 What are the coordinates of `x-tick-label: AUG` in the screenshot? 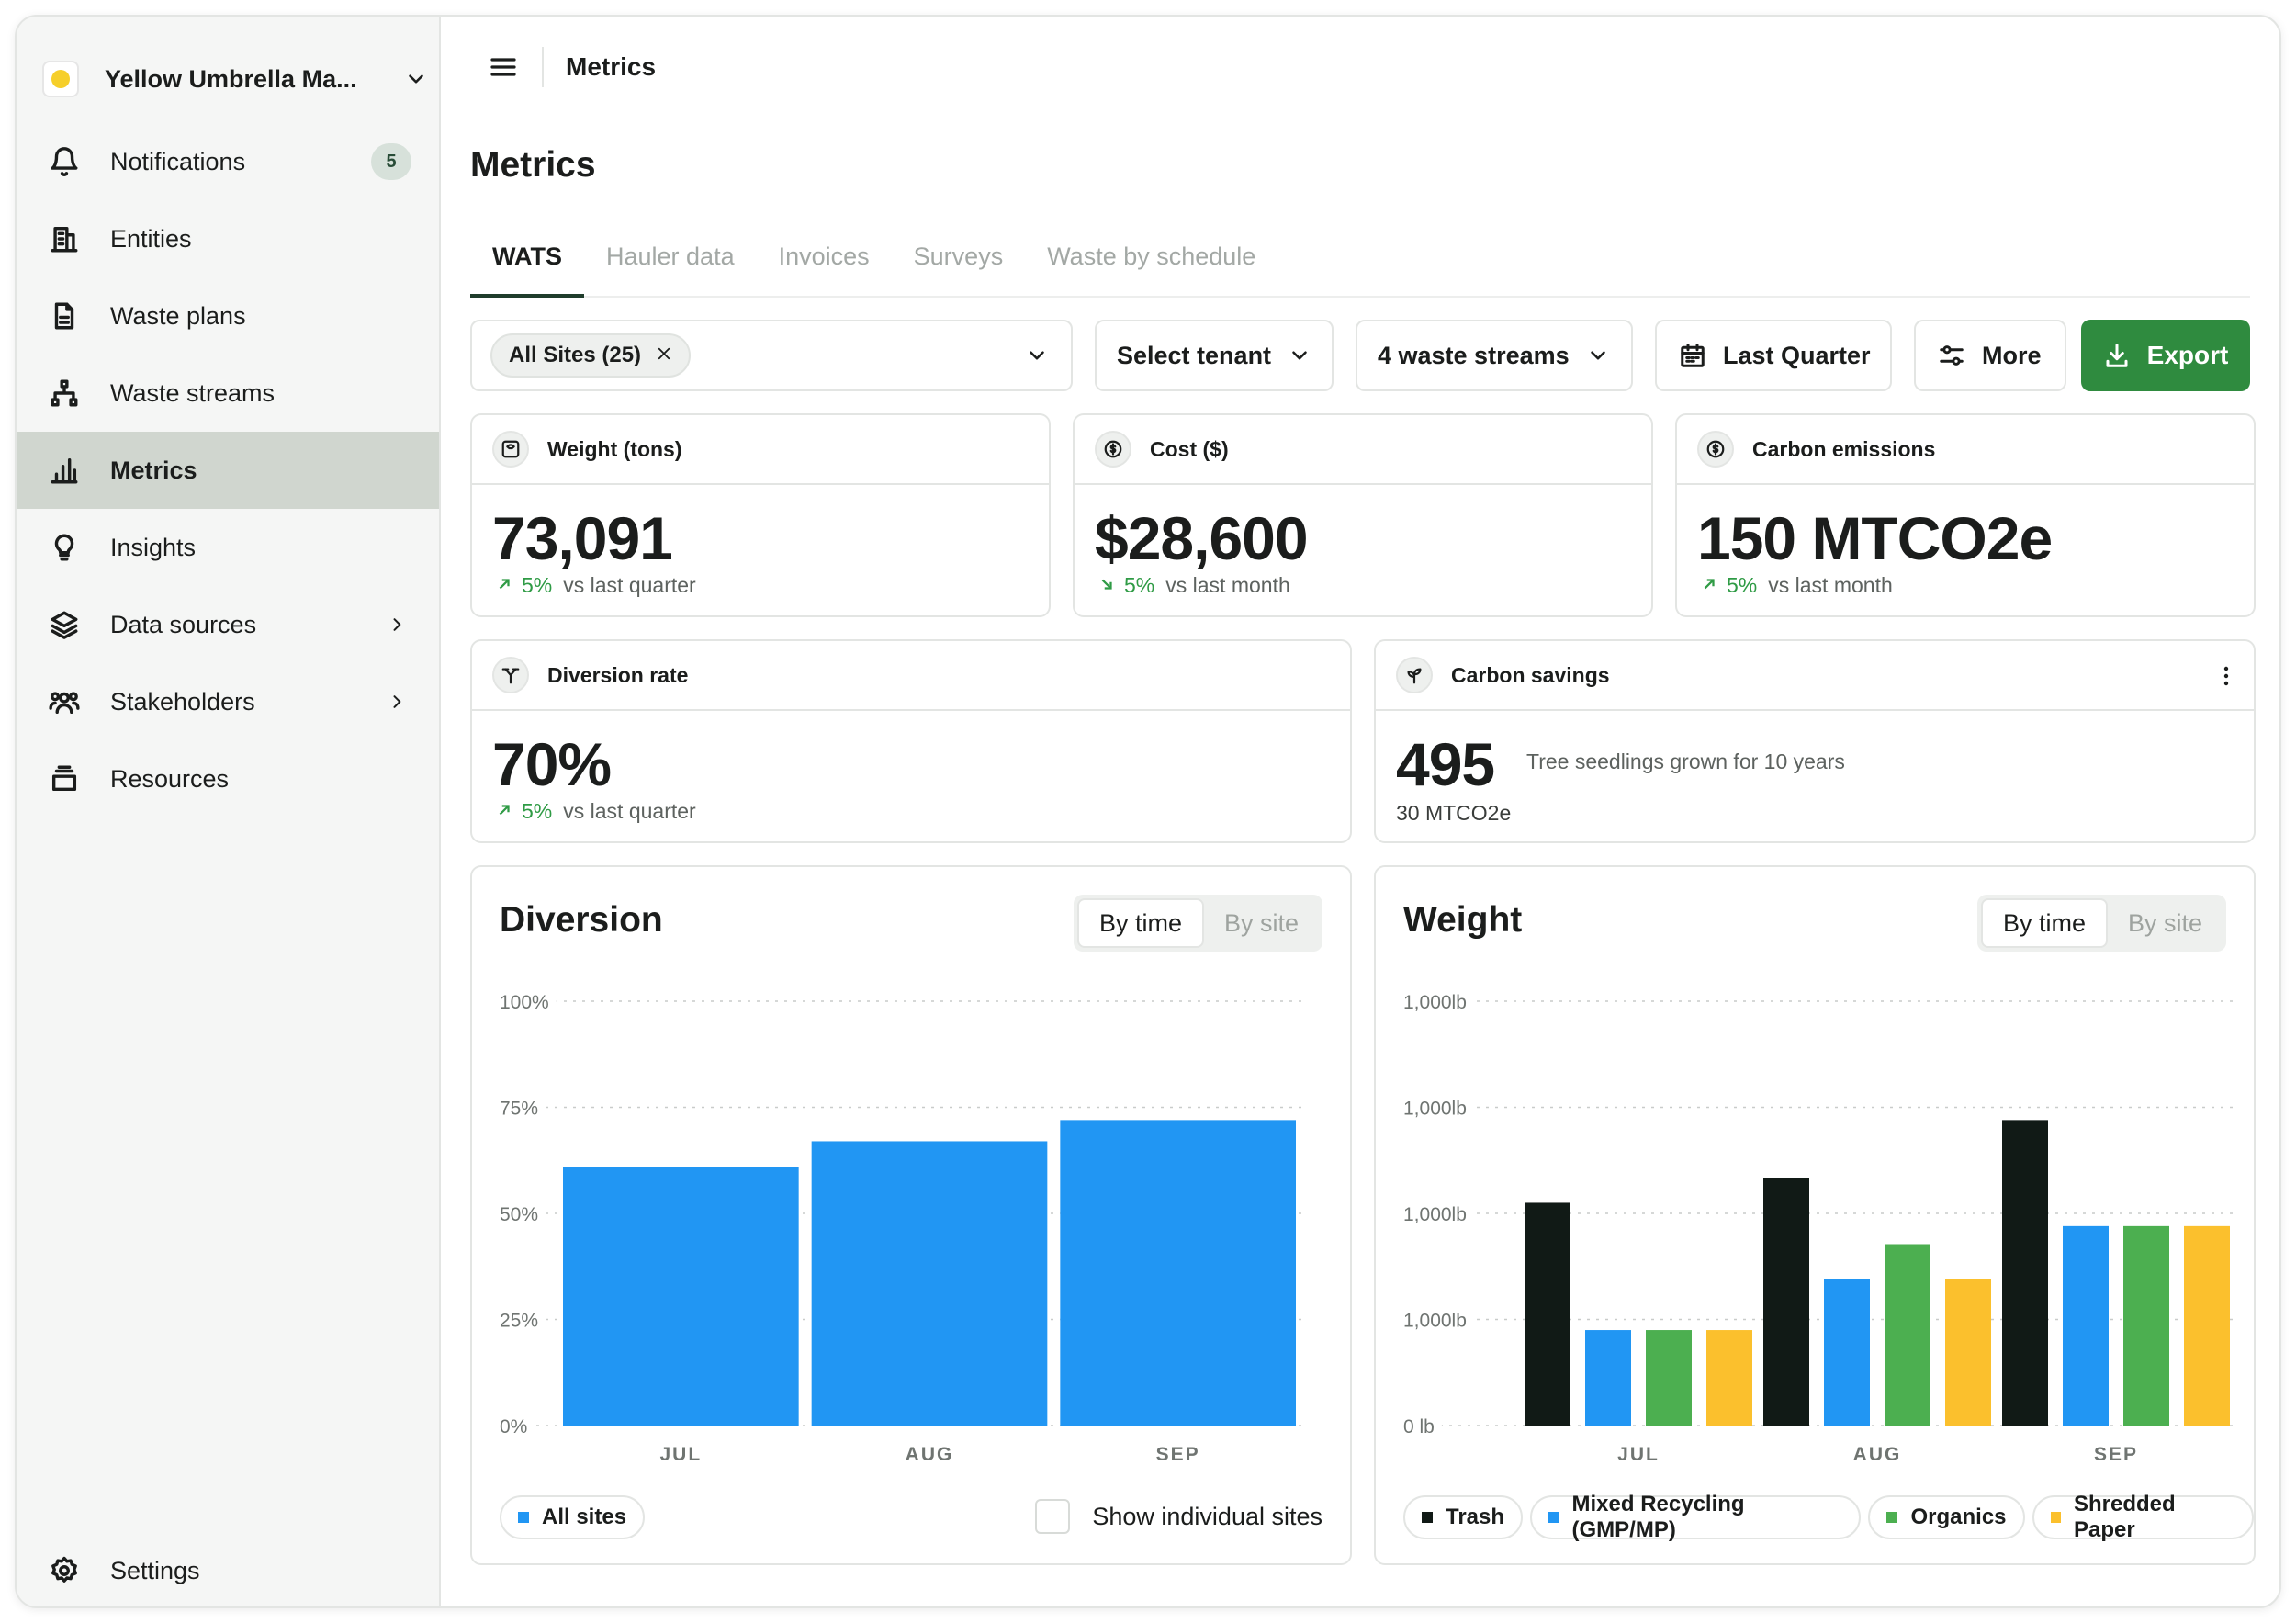 It's located at (930, 1454).